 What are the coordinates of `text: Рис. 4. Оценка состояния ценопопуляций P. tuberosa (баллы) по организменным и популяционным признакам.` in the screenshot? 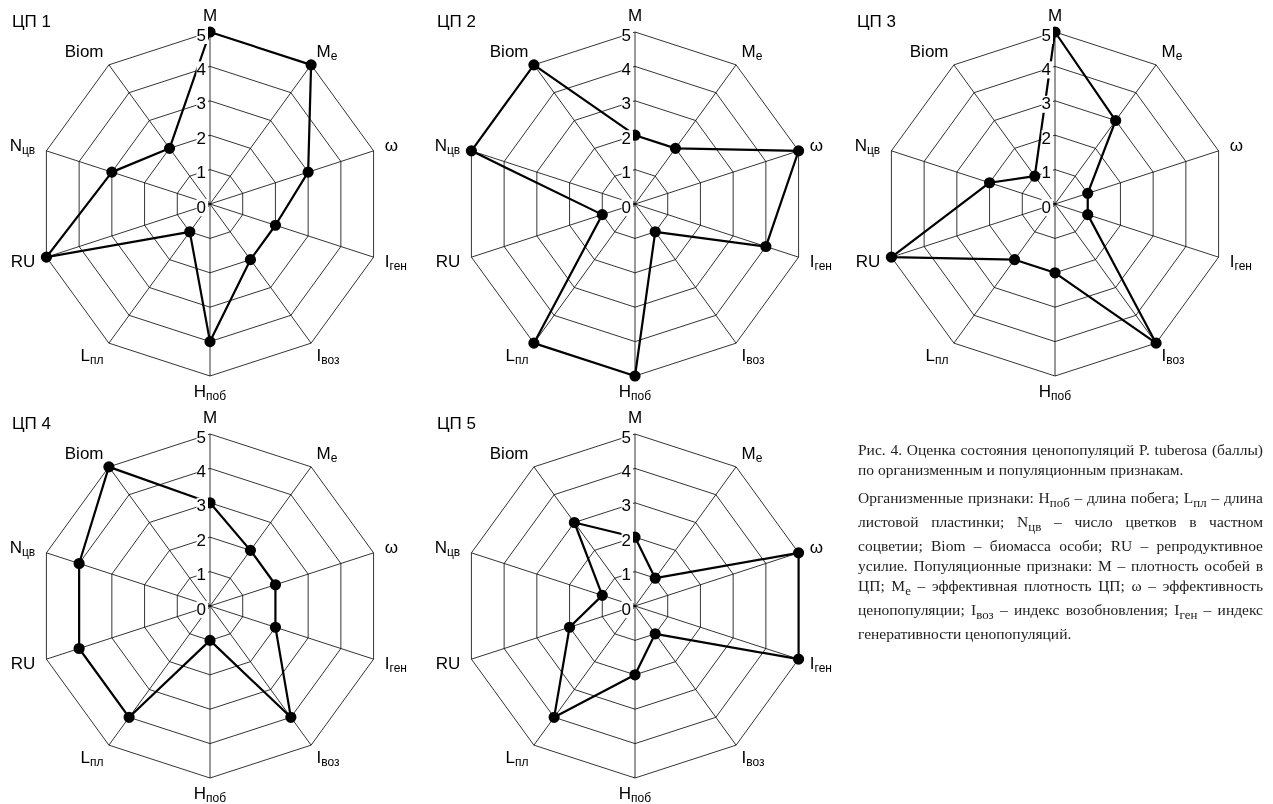 It's located at (1060, 460).